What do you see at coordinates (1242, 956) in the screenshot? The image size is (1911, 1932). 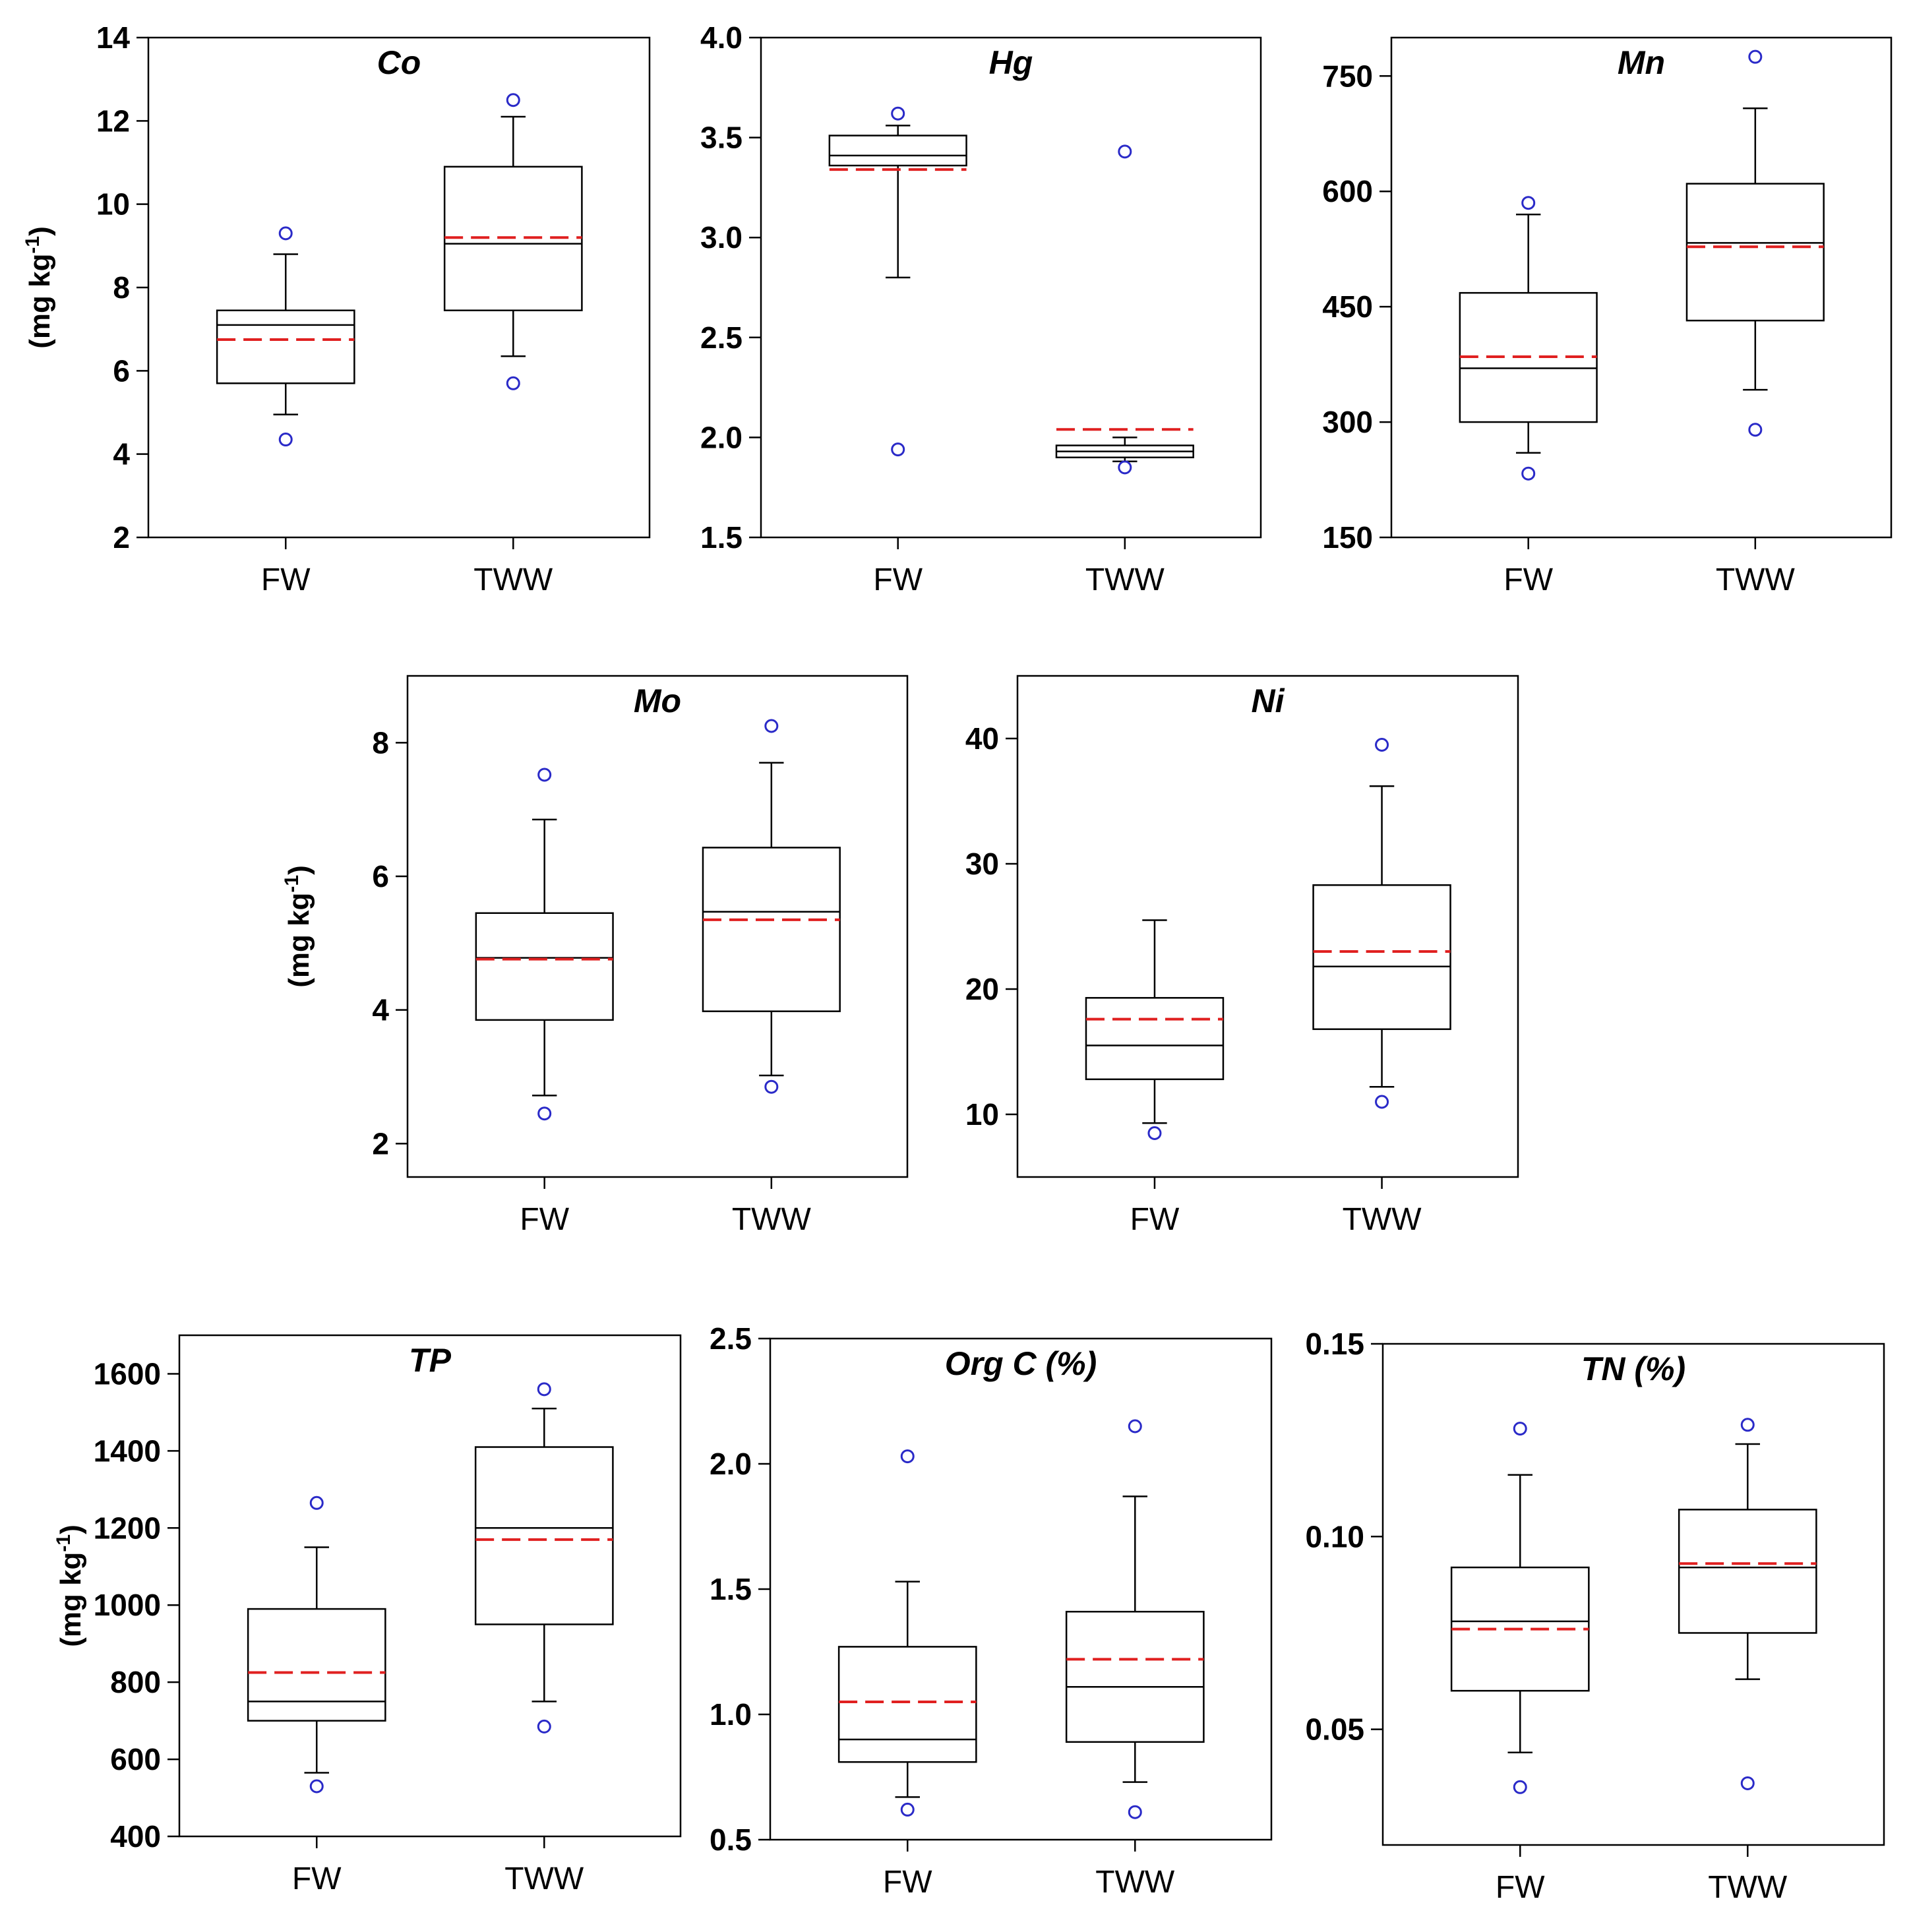 I see `panel-4: Ni 10 20 30 40 FW TWW` at bounding box center [1242, 956].